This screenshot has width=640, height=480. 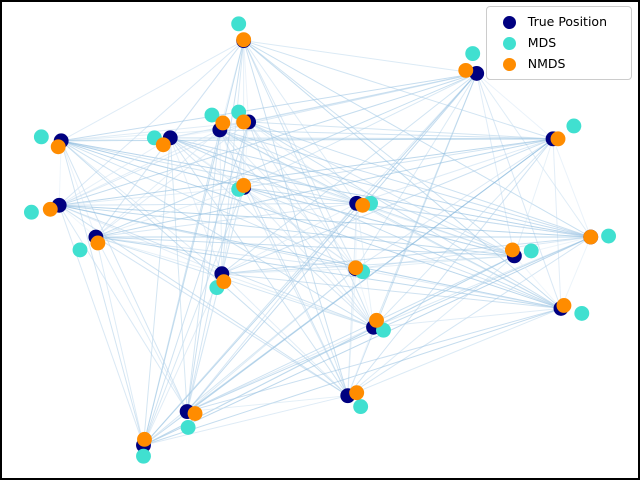 What do you see at coordinates (509, 22) in the screenshot?
I see `legend-marker-true-position-icon` at bounding box center [509, 22].